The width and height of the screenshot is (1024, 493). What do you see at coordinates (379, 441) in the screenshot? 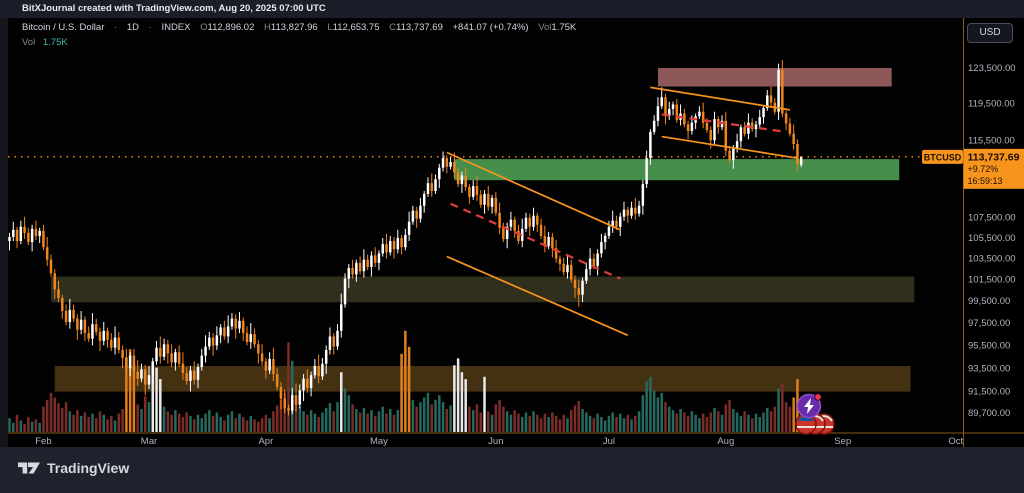
I see `month-tick-label: May` at bounding box center [379, 441].